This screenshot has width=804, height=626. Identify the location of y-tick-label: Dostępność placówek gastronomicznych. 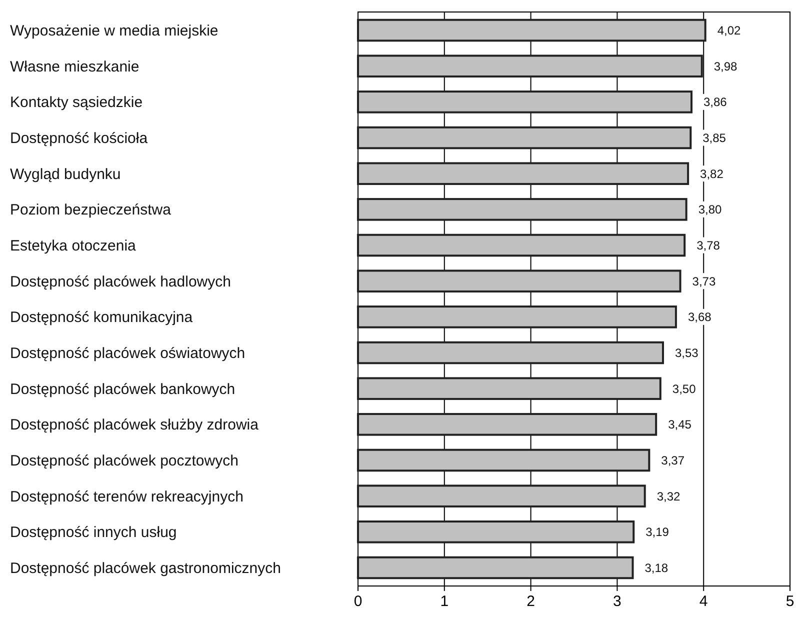
(145, 568).